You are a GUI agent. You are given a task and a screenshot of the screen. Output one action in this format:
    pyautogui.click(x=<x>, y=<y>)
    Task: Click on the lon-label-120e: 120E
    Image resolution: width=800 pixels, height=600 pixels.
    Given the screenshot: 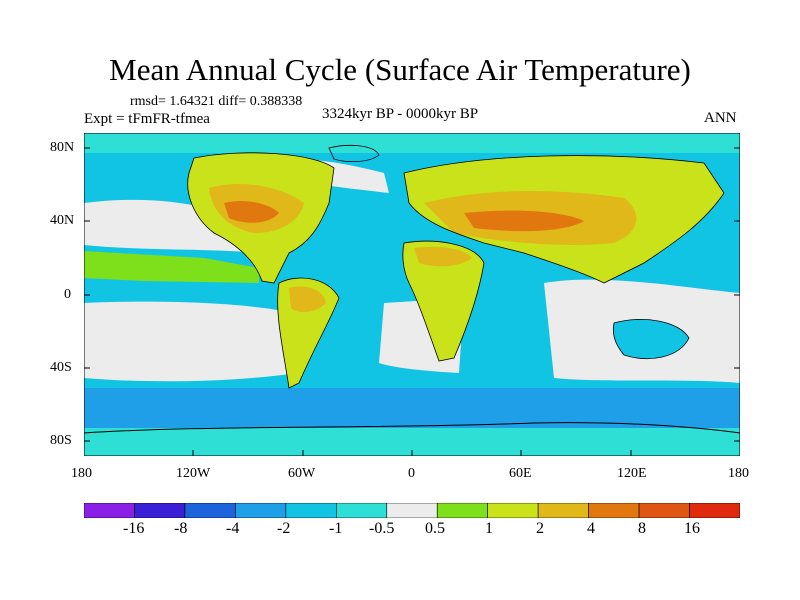 What is the action you would take?
    pyautogui.click(x=632, y=473)
    